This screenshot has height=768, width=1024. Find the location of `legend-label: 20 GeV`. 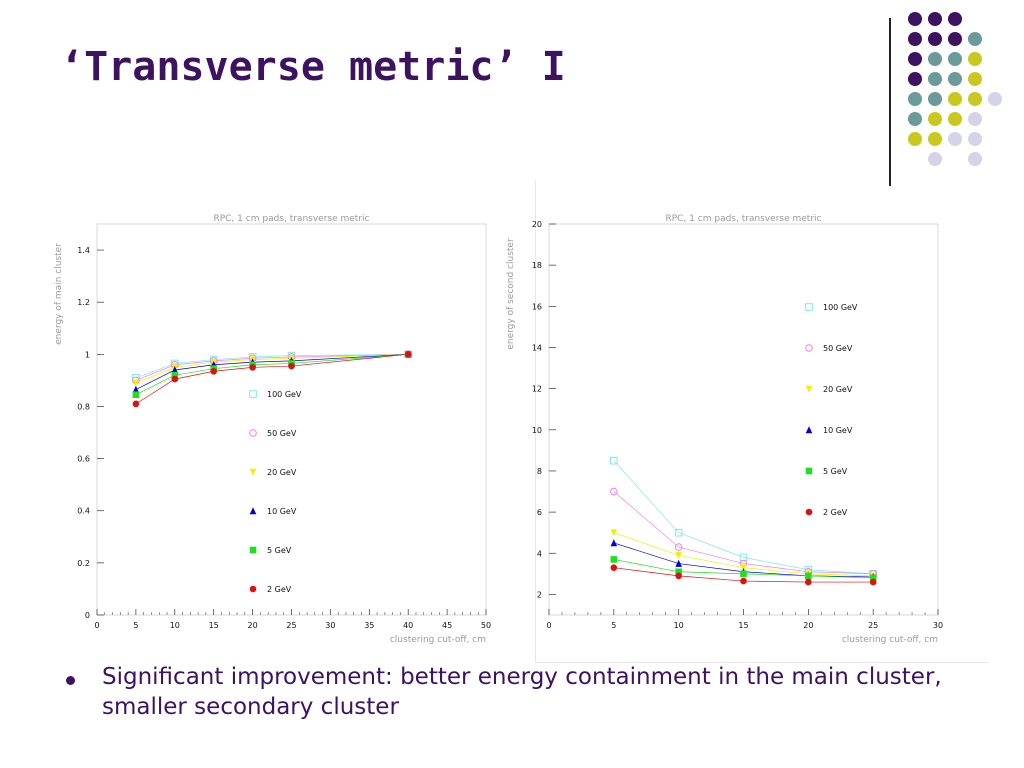

legend-label: 20 GeV is located at coordinates (838, 389).